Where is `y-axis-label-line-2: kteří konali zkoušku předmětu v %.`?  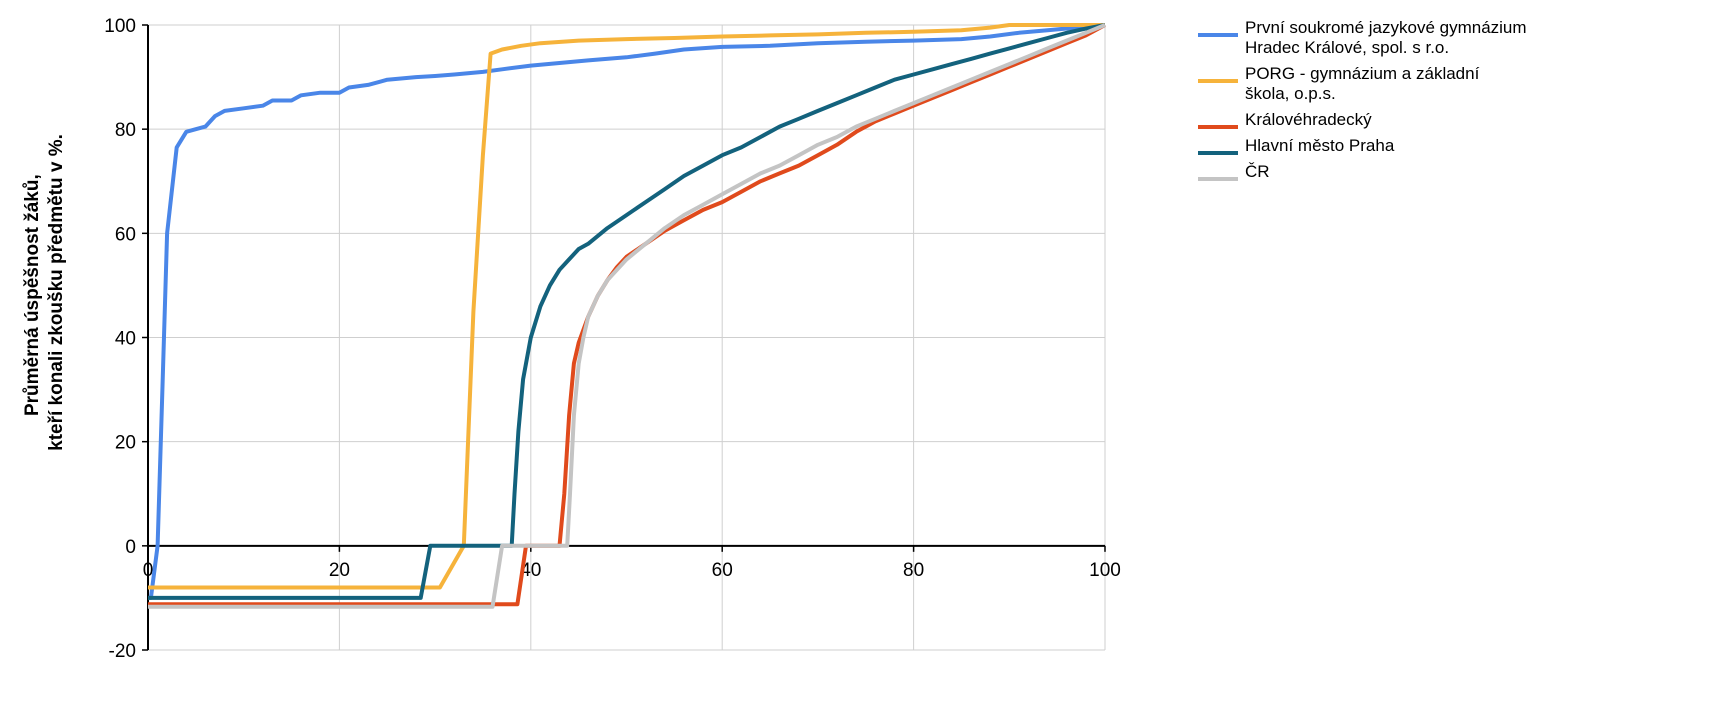
y-axis-label-line-2: kteří konali zkoušku předmětu v %. is located at coordinates (56, 292).